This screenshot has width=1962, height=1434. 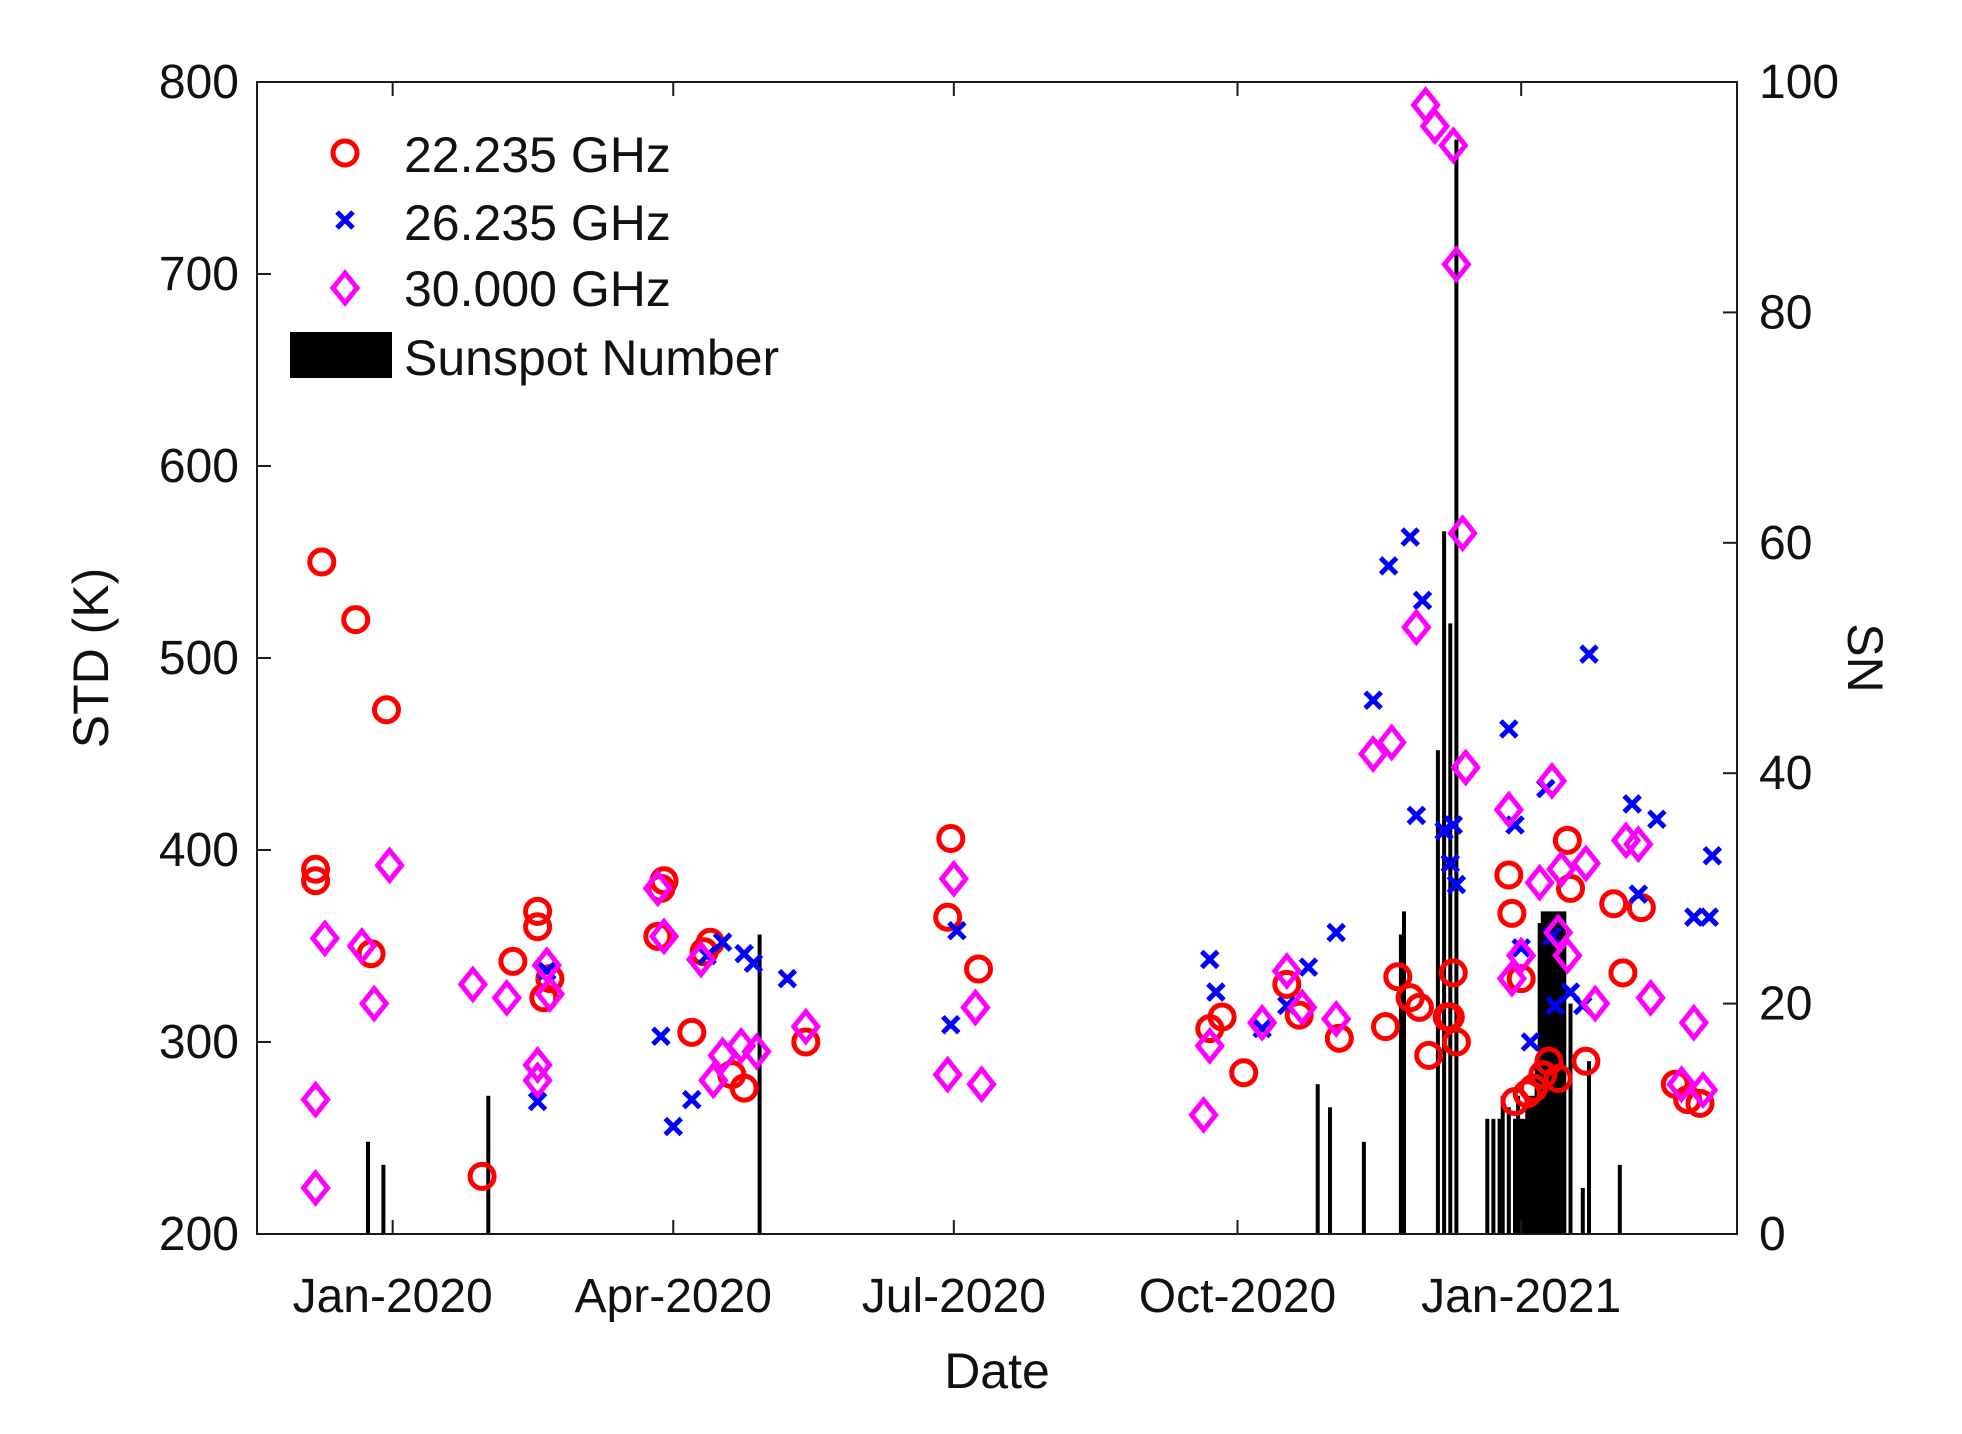 I want to click on x-axis-title: Date, so click(x=997, y=1371).